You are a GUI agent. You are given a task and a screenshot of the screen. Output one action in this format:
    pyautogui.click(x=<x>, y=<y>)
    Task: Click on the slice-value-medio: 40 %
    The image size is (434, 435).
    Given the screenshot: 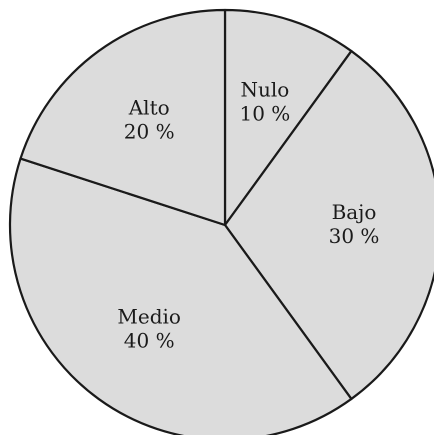 What is the action you would take?
    pyautogui.click(x=149, y=340)
    